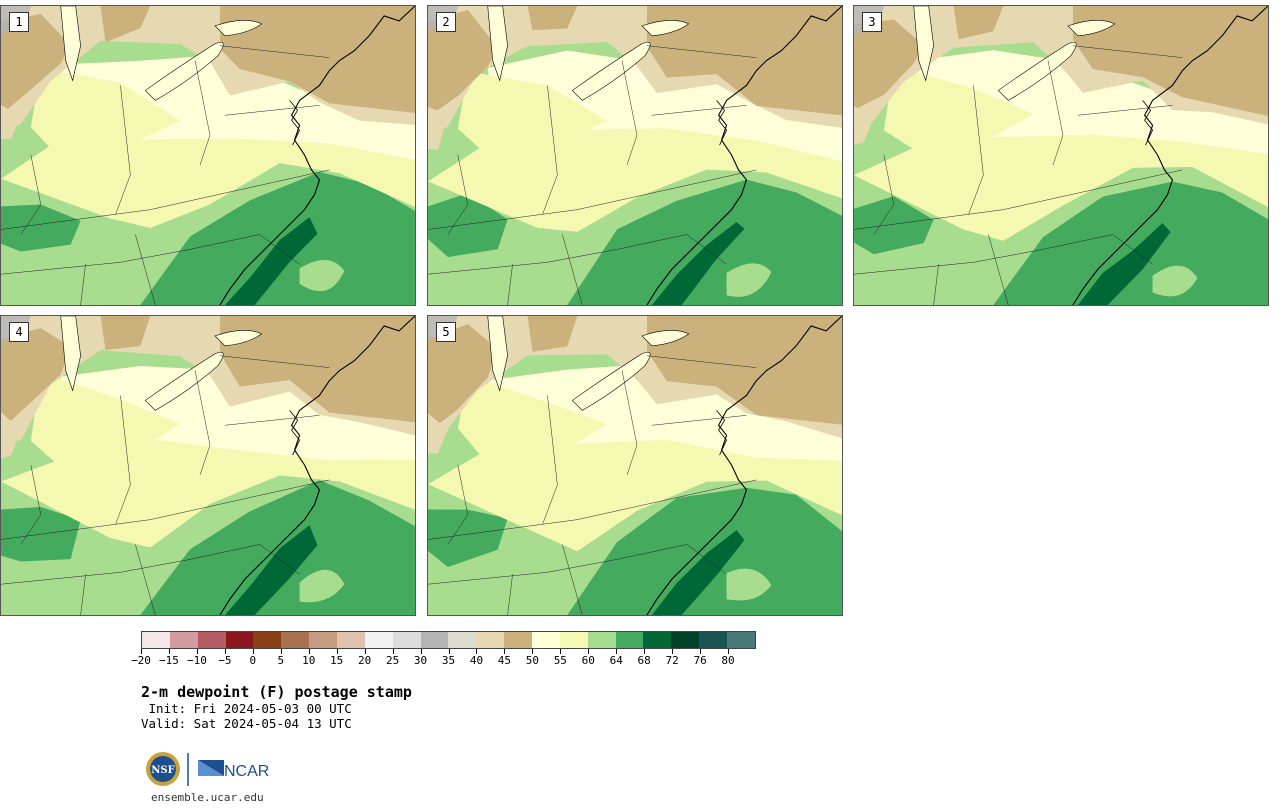 The height and width of the screenshot is (809, 1280). What do you see at coordinates (365, 660) in the screenshot?
I see `colorbar-tick-label: 20` at bounding box center [365, 660].